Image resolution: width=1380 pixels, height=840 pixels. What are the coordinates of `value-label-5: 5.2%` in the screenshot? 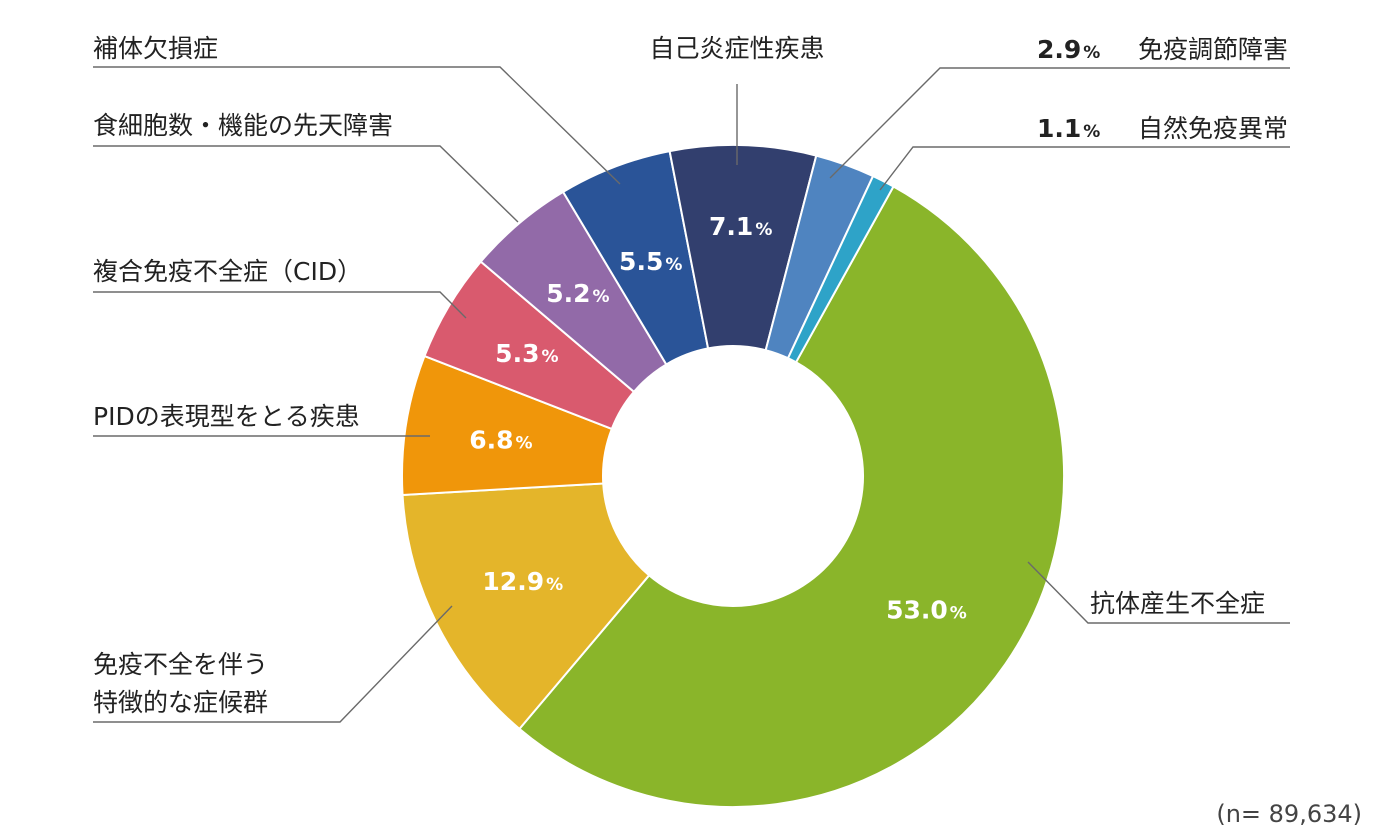 It's located at (577, 293).